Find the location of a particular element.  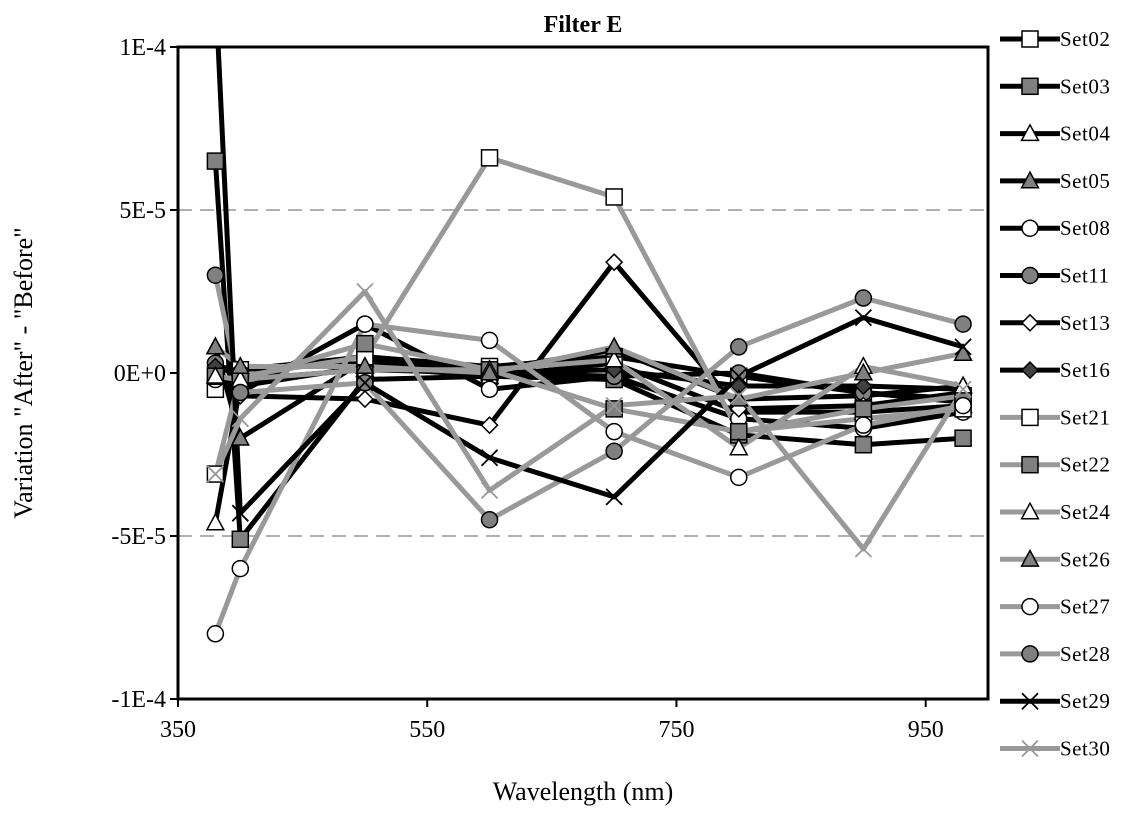

y-tick-label: 5E-5 is located at coordinates (142, 211).